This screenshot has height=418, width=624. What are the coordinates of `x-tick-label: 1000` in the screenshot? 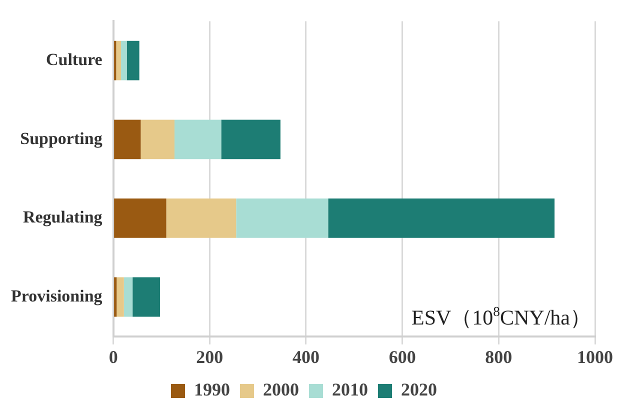 It's located at (595, 356).